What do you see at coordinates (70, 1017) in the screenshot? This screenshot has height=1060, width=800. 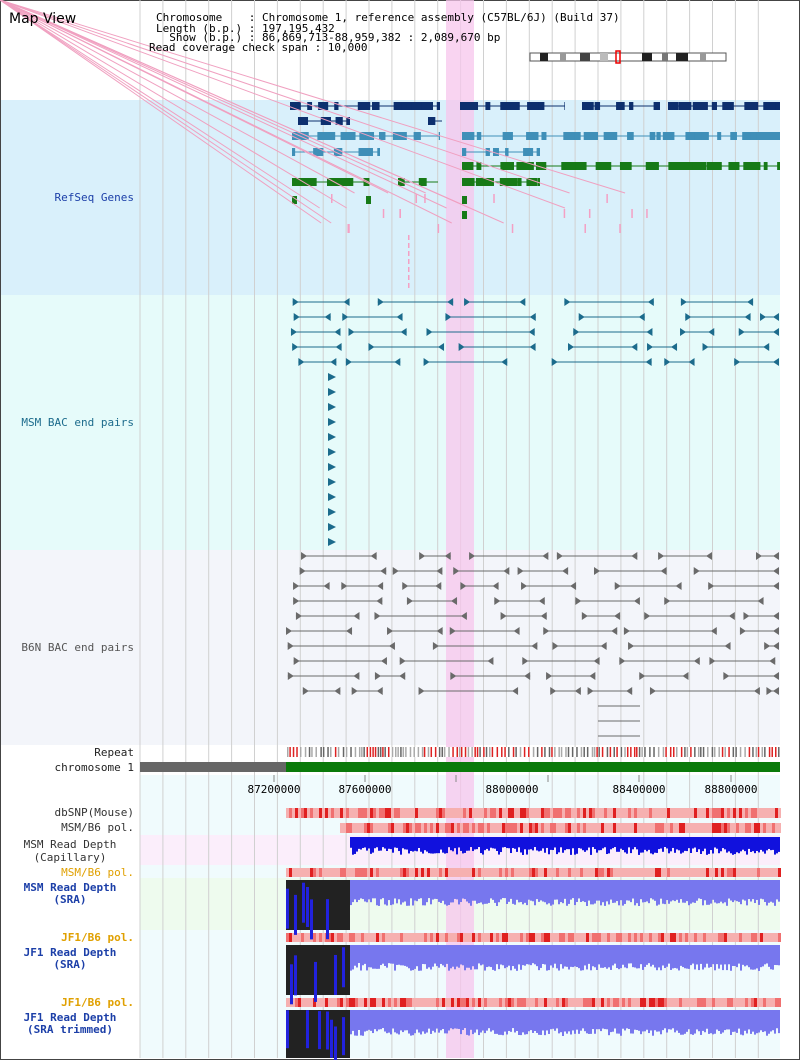 I see `track-label-jf1-depth-trim: JF1 Read Depth` at bounding box center [70, 1017].